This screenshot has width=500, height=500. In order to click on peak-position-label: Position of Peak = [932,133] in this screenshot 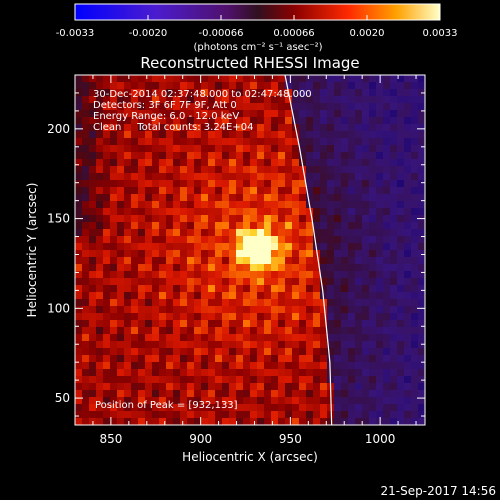, I will do `click(166, 405)`.